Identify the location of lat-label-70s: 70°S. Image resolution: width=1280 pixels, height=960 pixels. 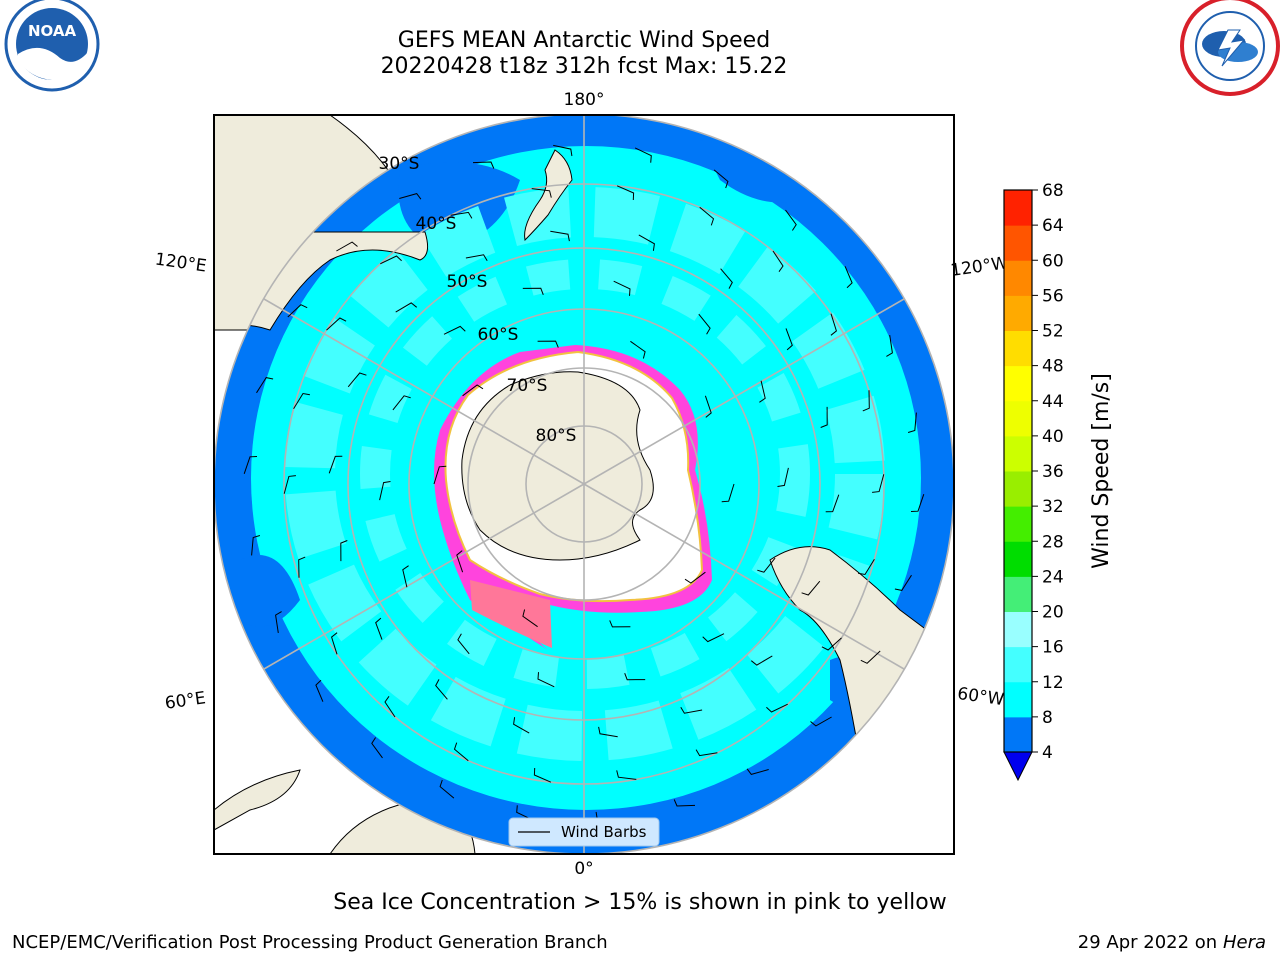
(527, 386).